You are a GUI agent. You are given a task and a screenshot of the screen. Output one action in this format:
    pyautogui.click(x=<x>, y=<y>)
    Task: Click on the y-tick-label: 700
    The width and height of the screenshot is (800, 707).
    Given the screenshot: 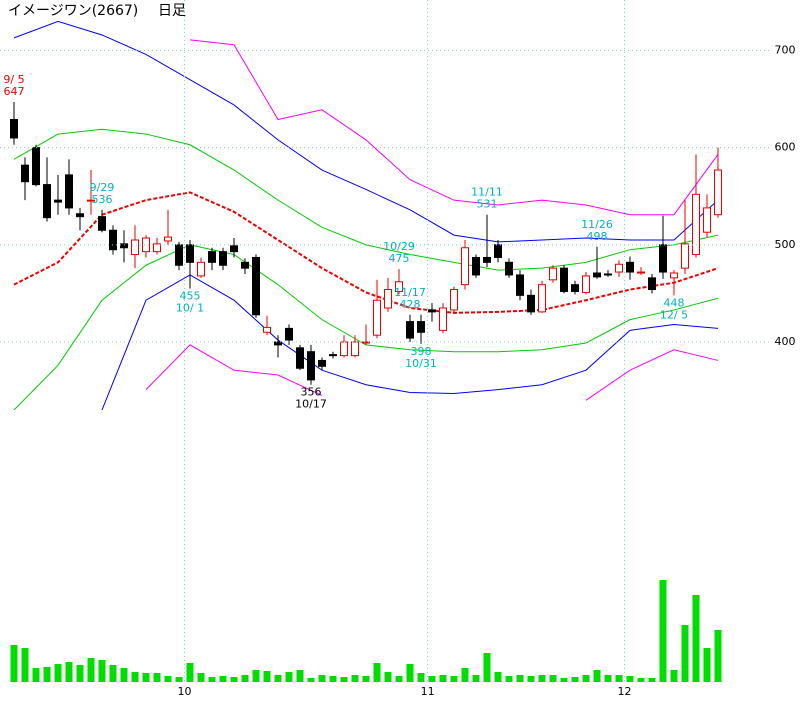 What is the action you would take?
    pyautogui.click(x=785, y=50)
    